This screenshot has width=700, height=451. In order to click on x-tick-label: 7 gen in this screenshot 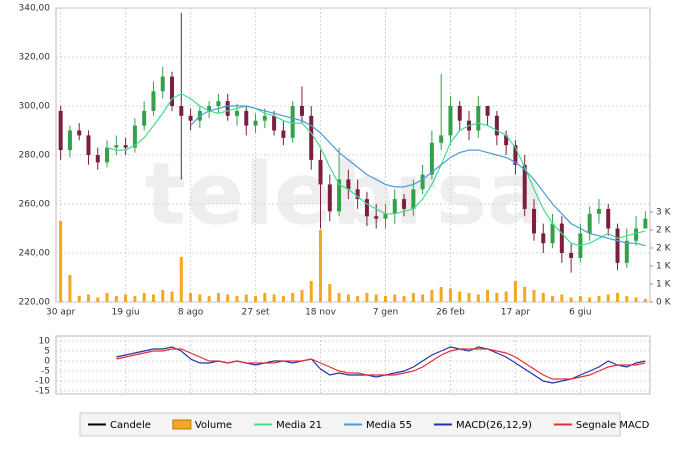, I will do `click(386, 313)`.